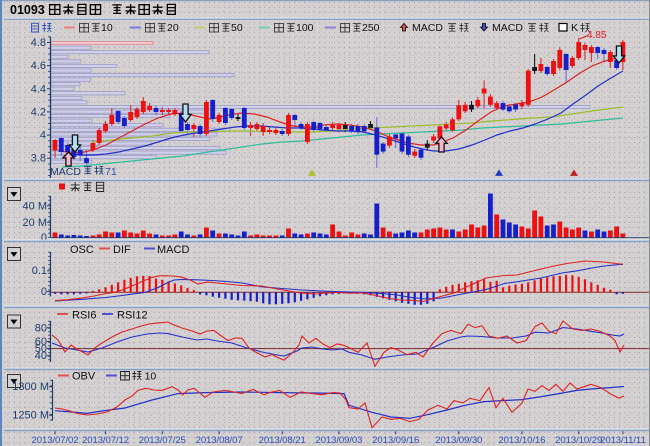  Describe the element at coordinates (41, 342) in the screenshot. I see `svg-text: 60` at that location.